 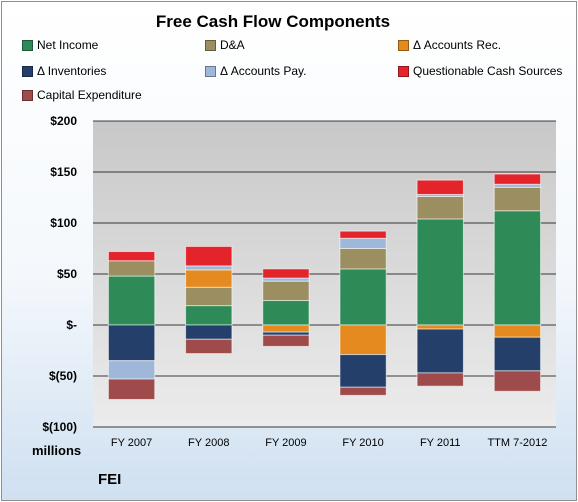 What do you see at coordinates (232, 45) in the screenshot?
I see `legend-label: D&A` at bounding box center [232, 45].